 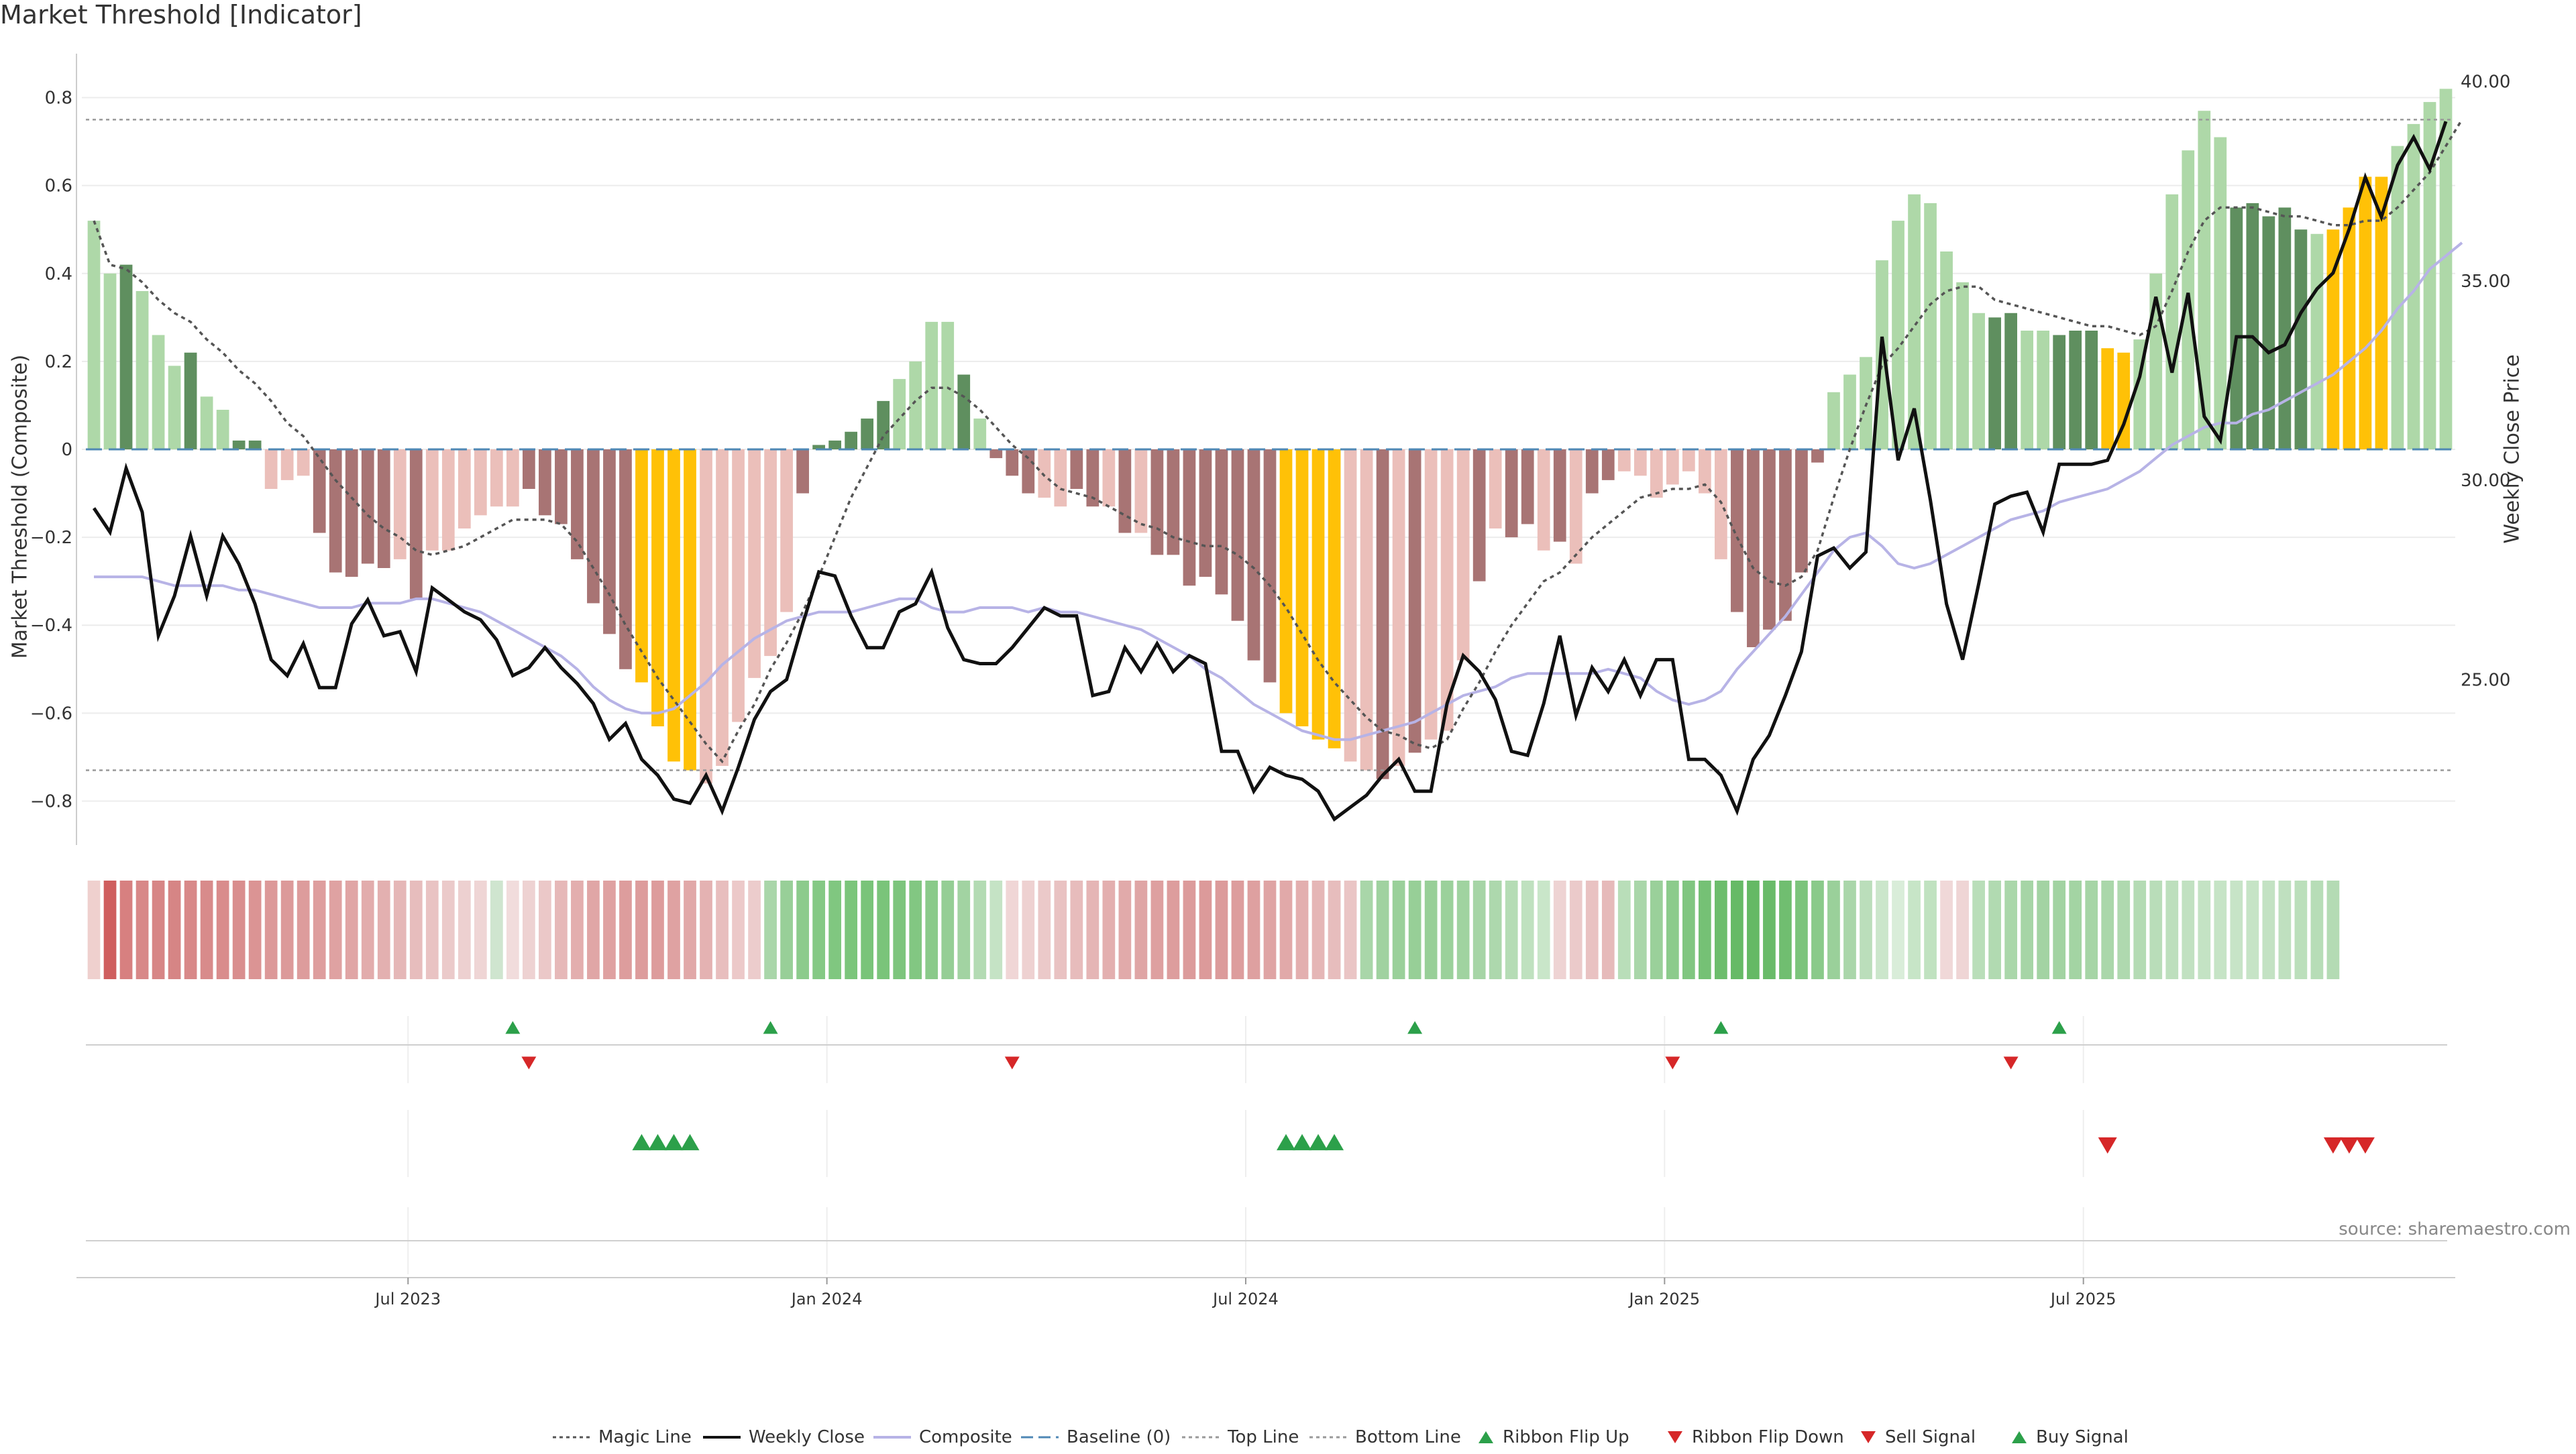 What do you see at coordinates (51, 801) in the screenshot?
I see `y-tick-label-left: −0.8` at bounding box center [51, 801].